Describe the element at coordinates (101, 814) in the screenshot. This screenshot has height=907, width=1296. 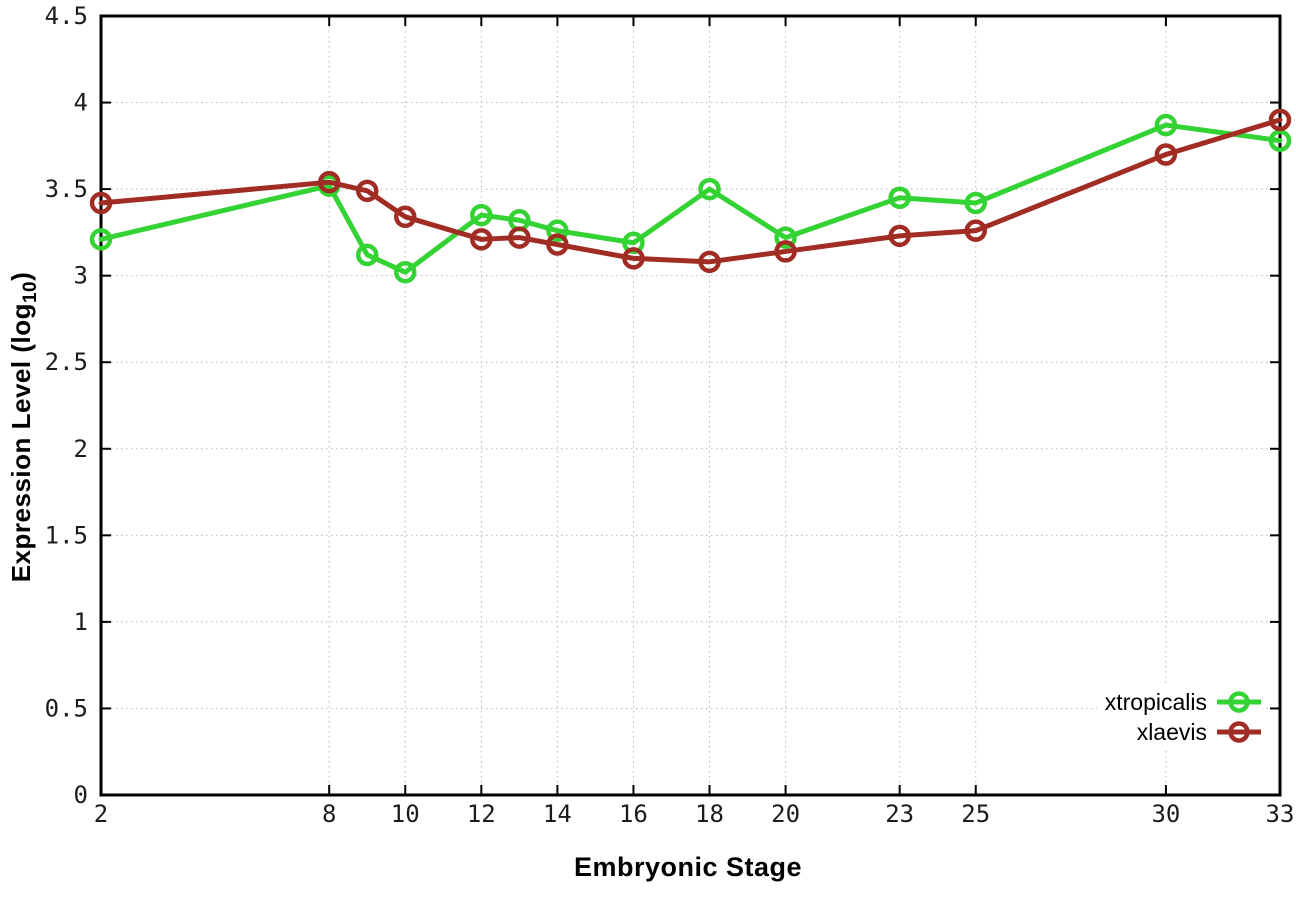
I see `x-tick-label: 2` at that location.